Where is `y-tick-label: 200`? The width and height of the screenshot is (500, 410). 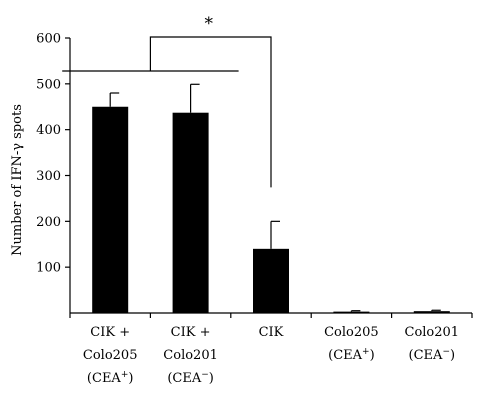
y-tick-label: 200 is located at coordinates (48, 222).